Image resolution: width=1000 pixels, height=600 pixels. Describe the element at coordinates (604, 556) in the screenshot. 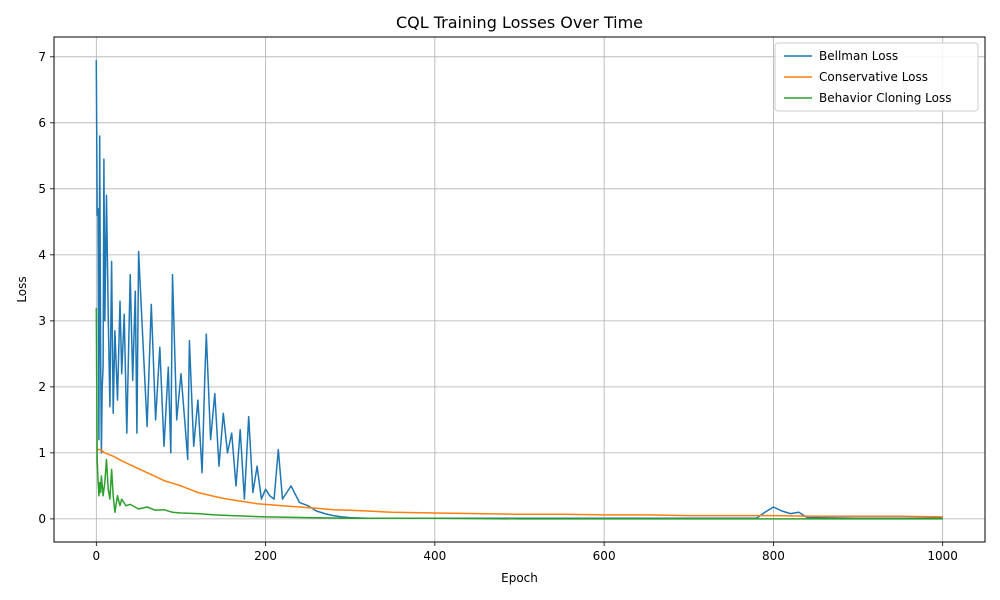

I see `x-tick-label: 600` at that location.